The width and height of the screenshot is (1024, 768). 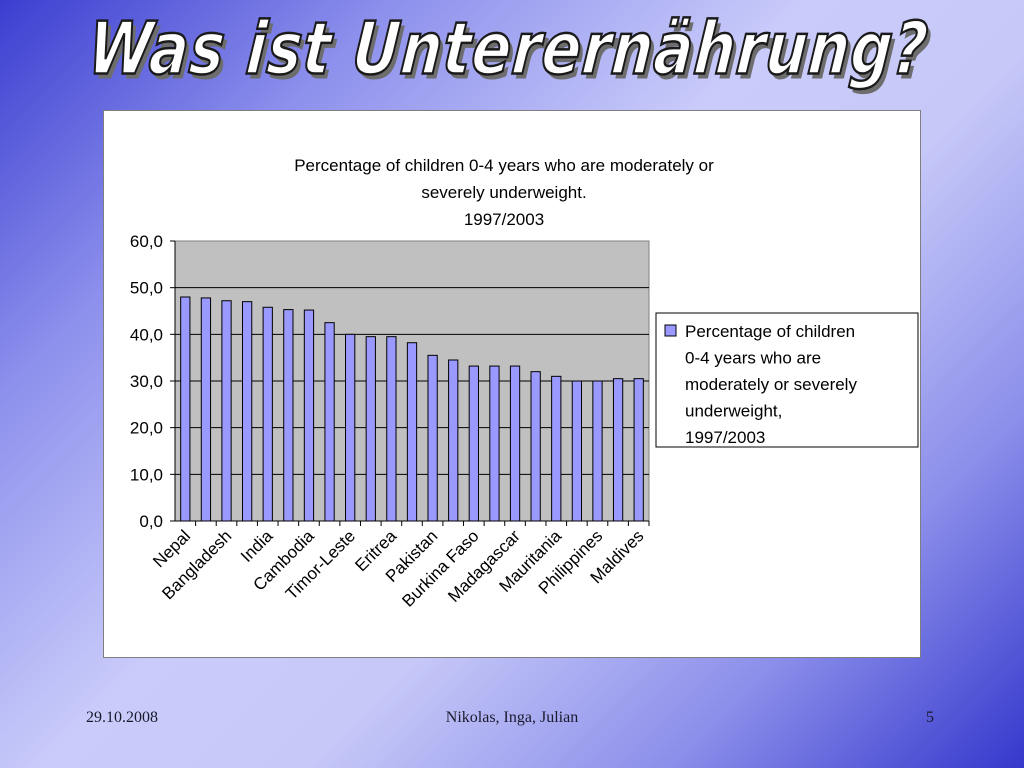 What do you see at coordinates (670, 330) in the screenshot?
I see `legend-swatch` at bounding box center [670, 330].